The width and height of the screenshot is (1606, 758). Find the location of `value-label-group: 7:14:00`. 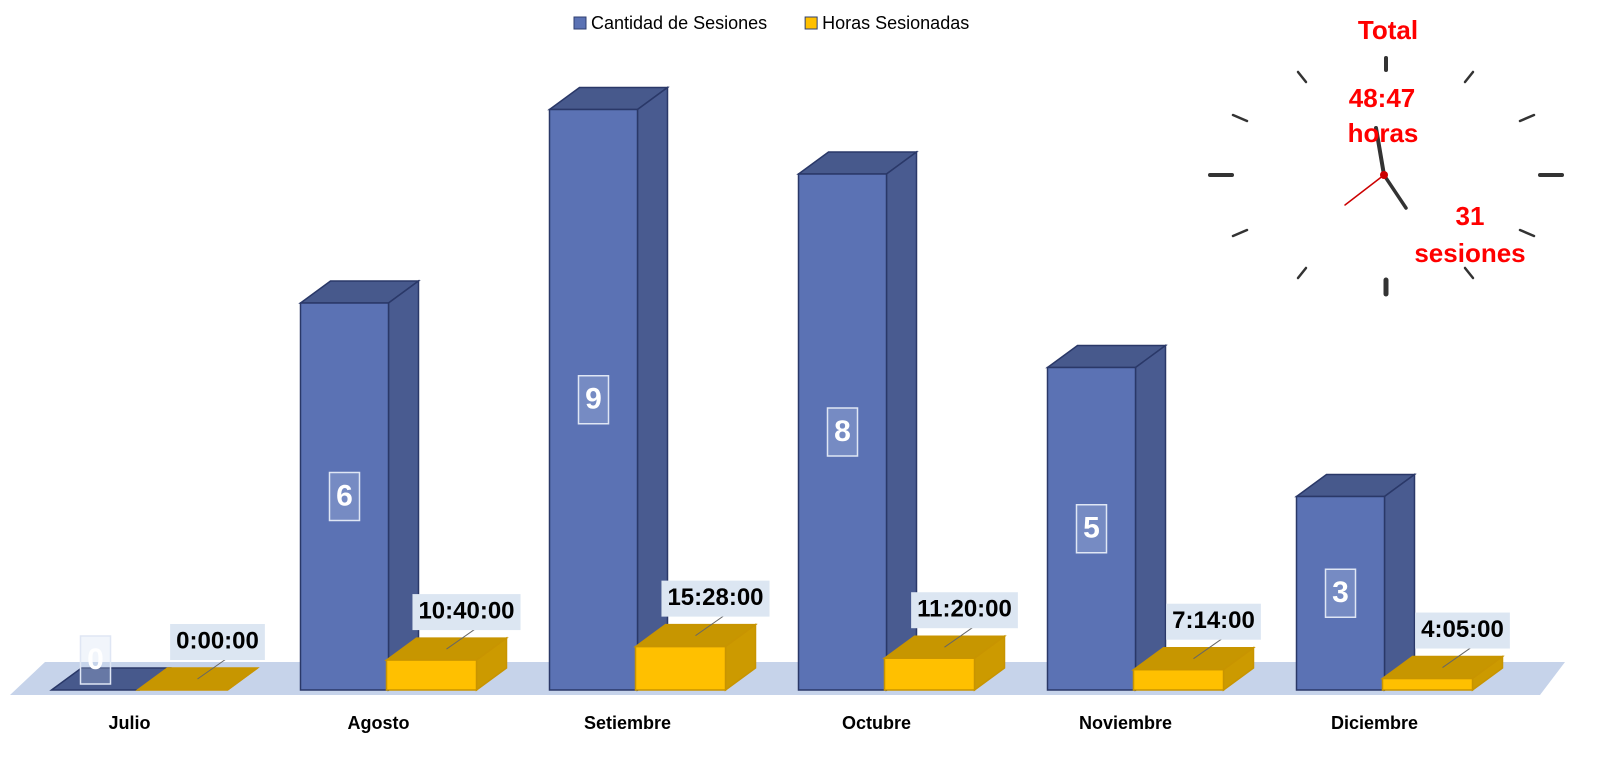

value-label-group: 7:14:00 is located at coordinates (1213, 621).